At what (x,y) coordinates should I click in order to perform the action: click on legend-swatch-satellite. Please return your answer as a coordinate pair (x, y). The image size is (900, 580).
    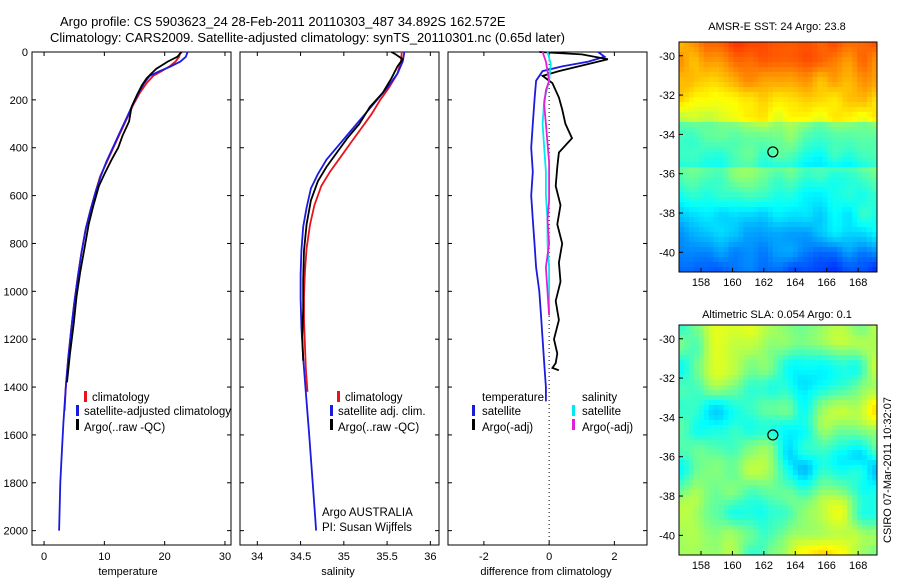
    Looking at the image, I should click on (77, 410).